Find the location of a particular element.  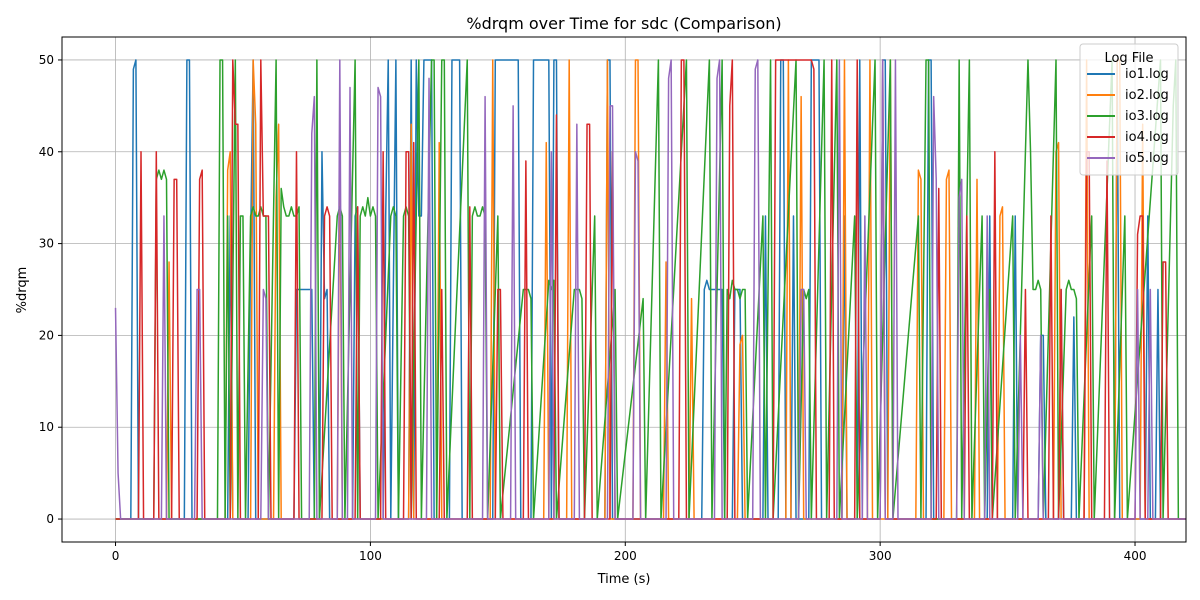

legend-item-label: io5.log is located at coordinates (1147, 158).